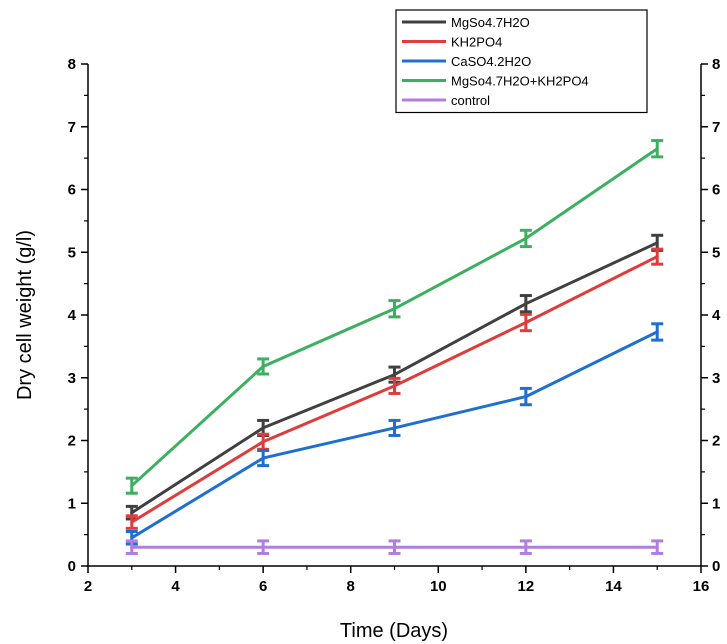 This screenshot has height=644, width=727. What do you see at coordinates (716, 127) in the screenshot?
I see `right-y-tick-label: 7` at bounding box center [716, 127].